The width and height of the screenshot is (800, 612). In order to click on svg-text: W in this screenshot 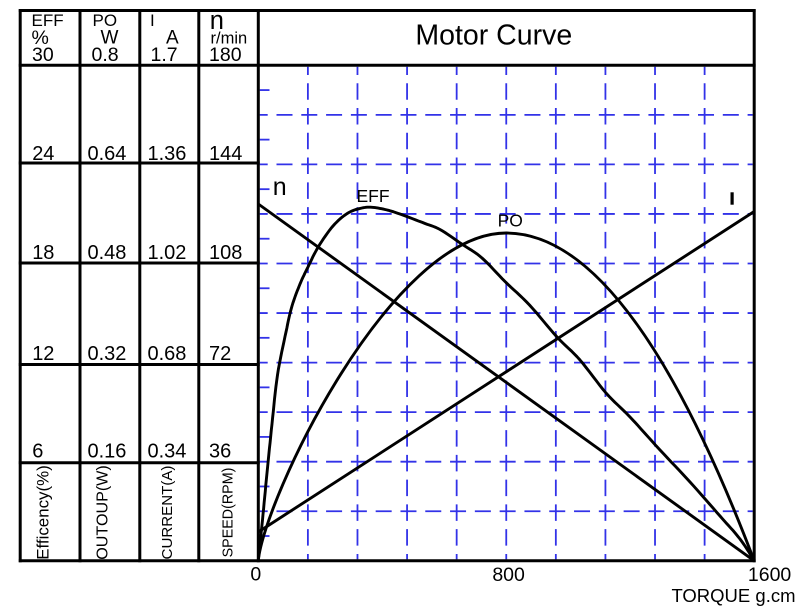, I will do `click(110, 38)`.